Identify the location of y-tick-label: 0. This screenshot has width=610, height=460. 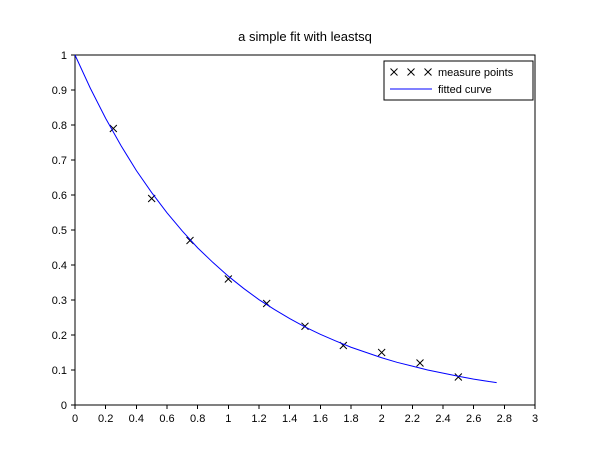
(64, 406).